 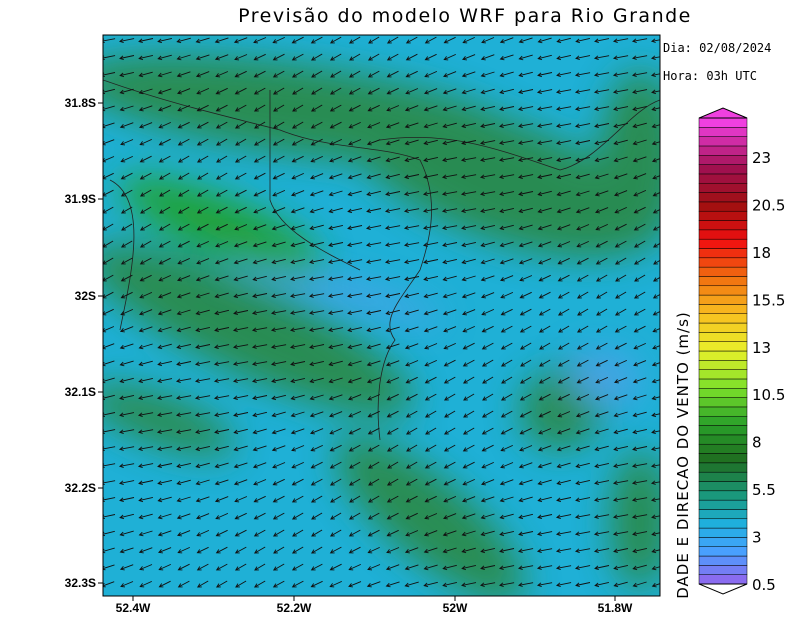 I want to click on colorbar-bottom, so click(x=723, y=589).